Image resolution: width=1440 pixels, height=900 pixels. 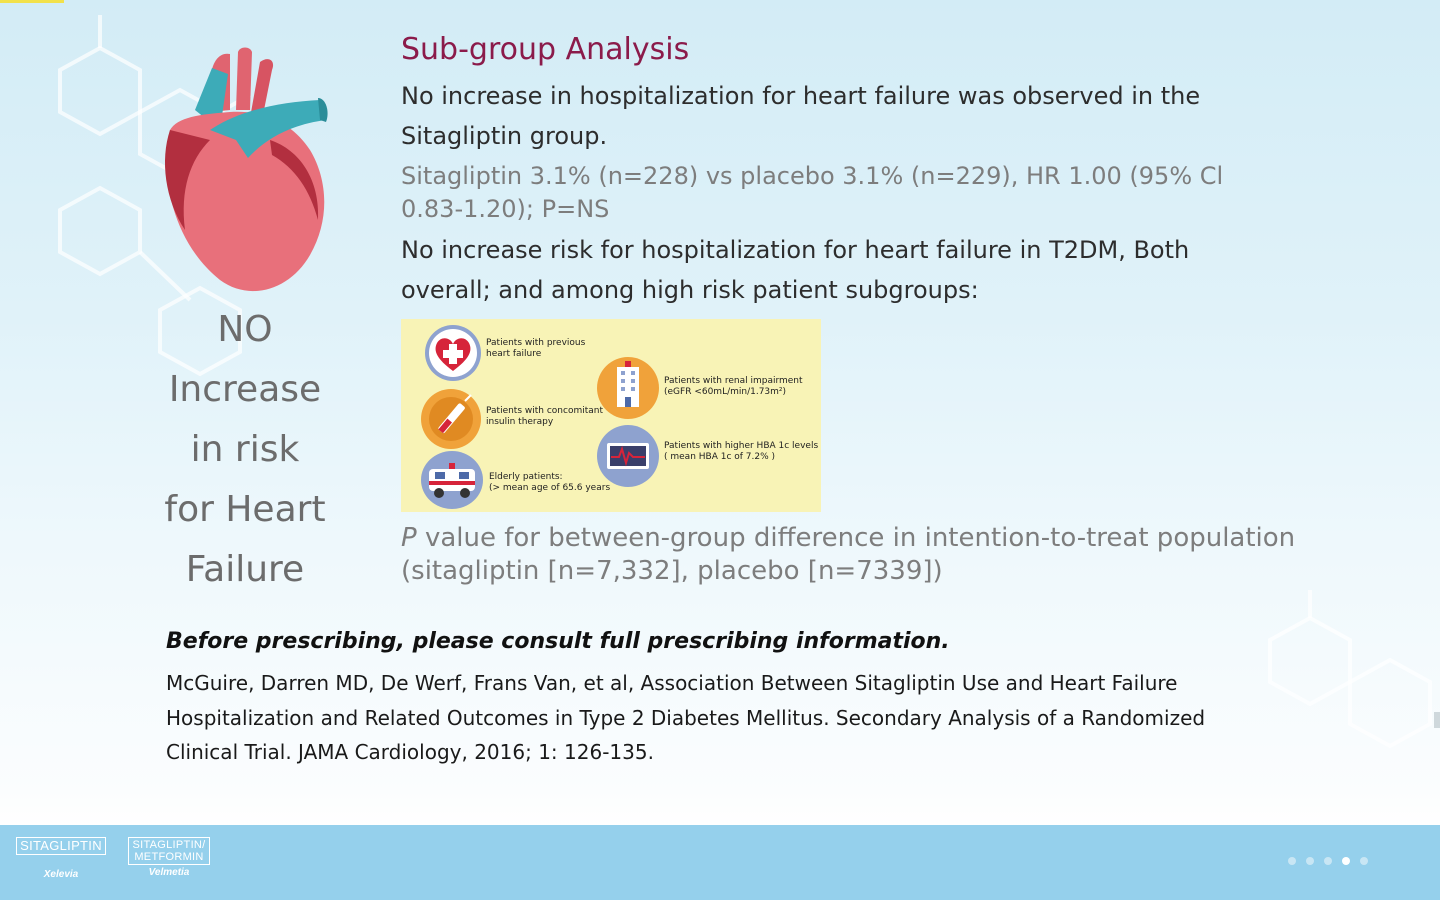 What do you see at coordinates (246, 169) in the screenshot?
I see `heart-illustration` at bounding box center [246, 169].